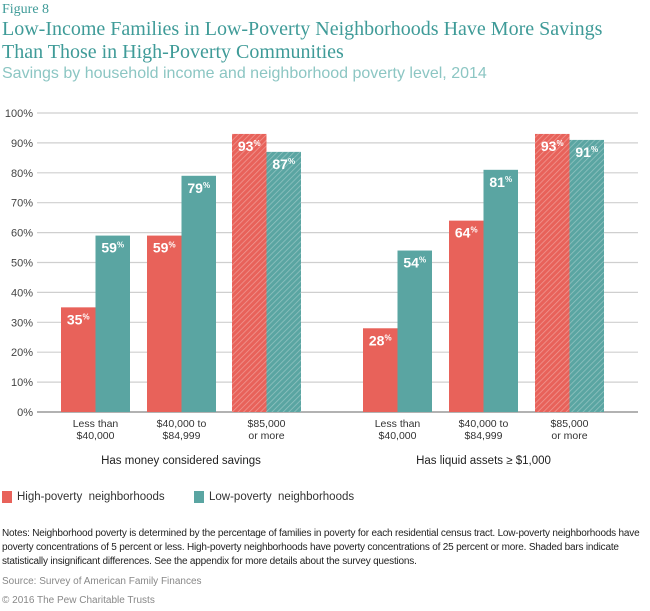 The width and height of the screenshot is (650, 611). Describe the element at coordinates (22, 264) in the screenshot. I see `y-tick-label: 50%` at that location.